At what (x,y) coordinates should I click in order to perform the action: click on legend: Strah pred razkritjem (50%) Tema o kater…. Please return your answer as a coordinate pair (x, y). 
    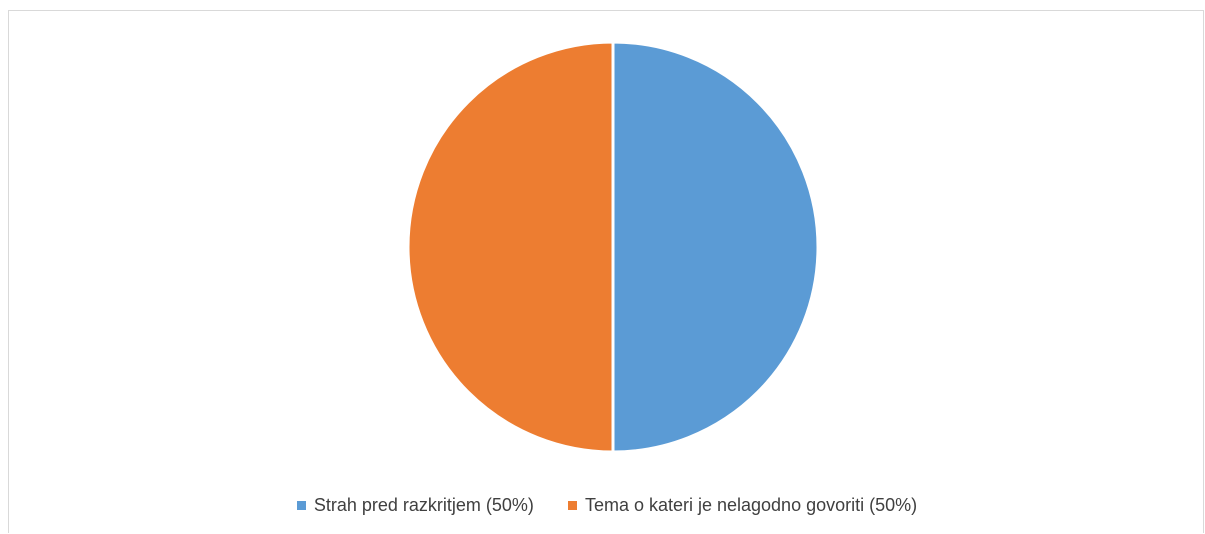
    Looking at the image, I should click on (607, 505).